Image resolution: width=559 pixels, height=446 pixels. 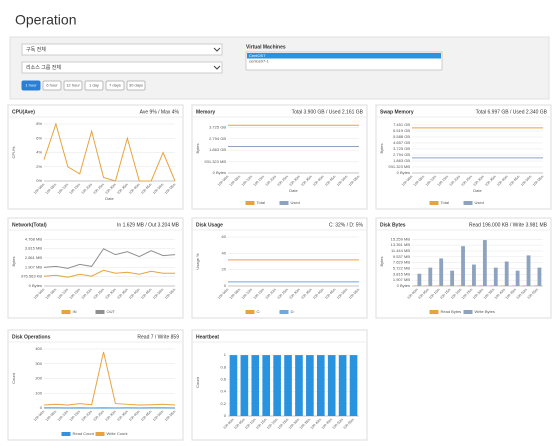 What do you see at coordinates (257, 55) in the screenshot?
I see `vm-item: CentOS7` at bounding box center [257, 55].